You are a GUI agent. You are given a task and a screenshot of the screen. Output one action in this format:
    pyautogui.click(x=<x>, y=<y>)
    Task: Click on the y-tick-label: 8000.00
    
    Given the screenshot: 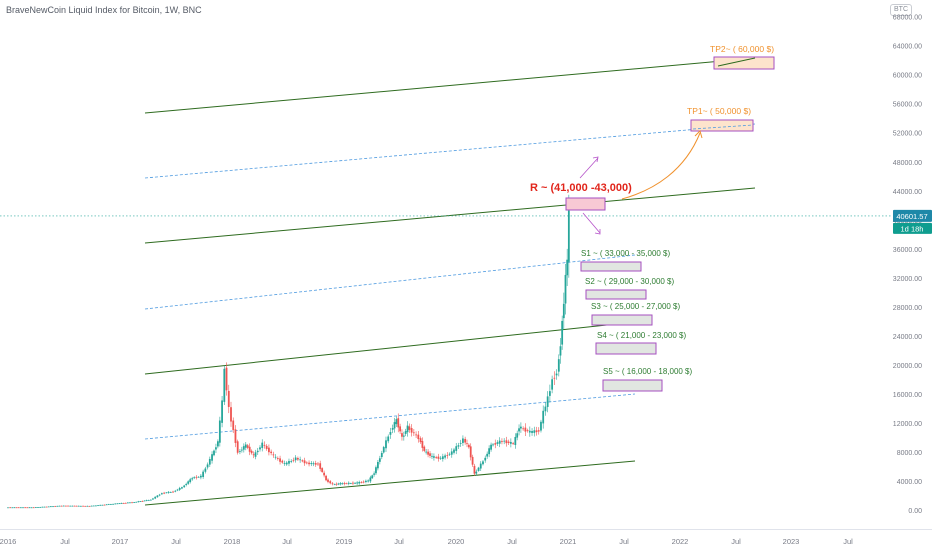 What is the action you would take?
    pyautogui.click(x=909, y=453)
    